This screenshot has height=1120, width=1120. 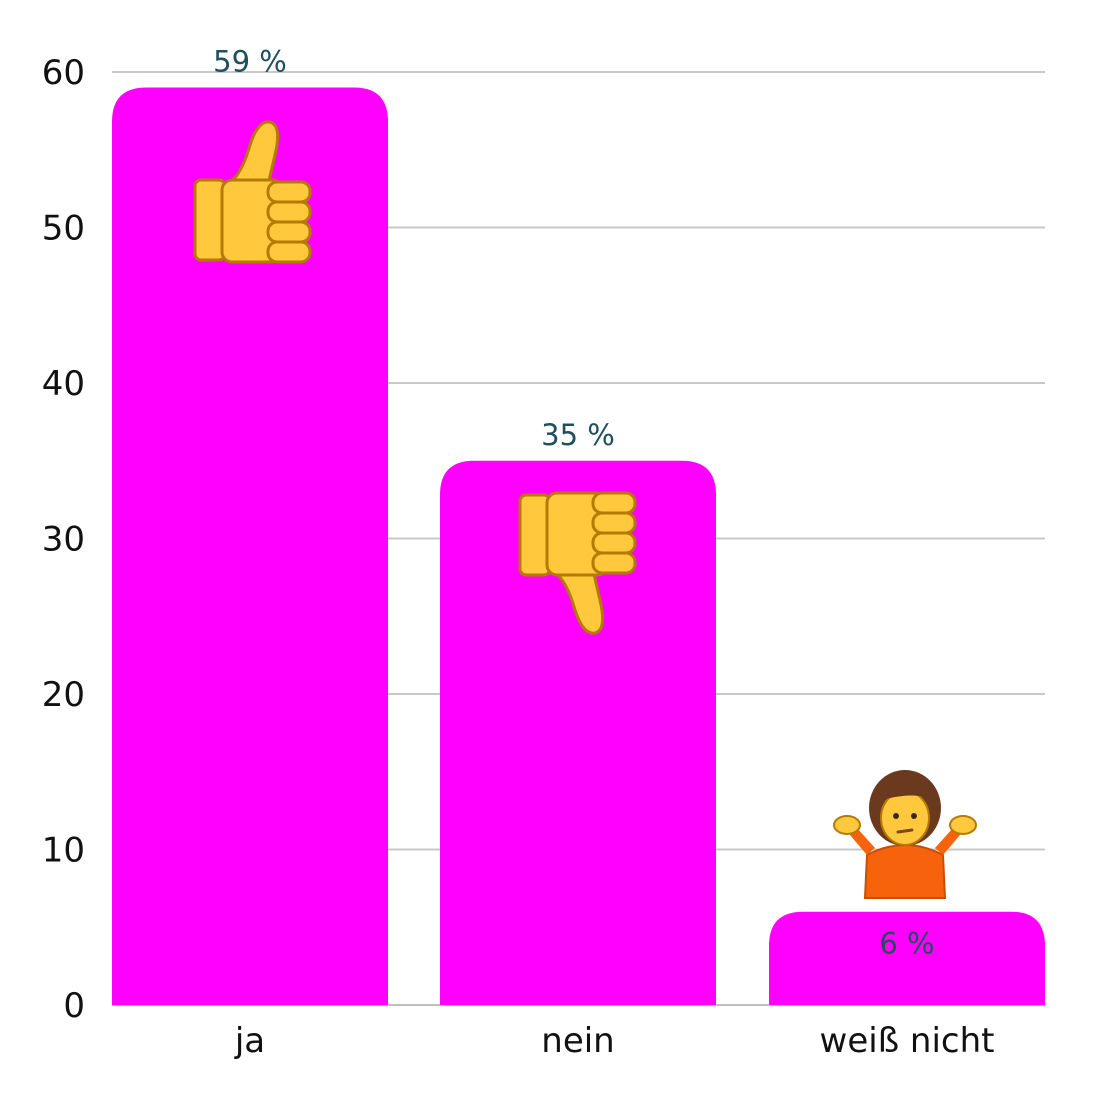 I want to click on thumbs-up-icon, so click(x=252, y=192).